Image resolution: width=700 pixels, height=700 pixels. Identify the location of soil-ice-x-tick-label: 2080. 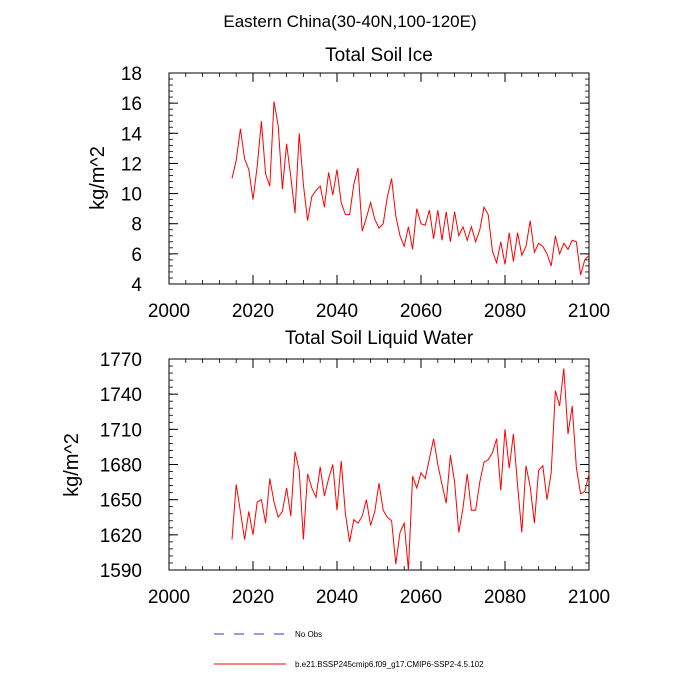
(505, 311).